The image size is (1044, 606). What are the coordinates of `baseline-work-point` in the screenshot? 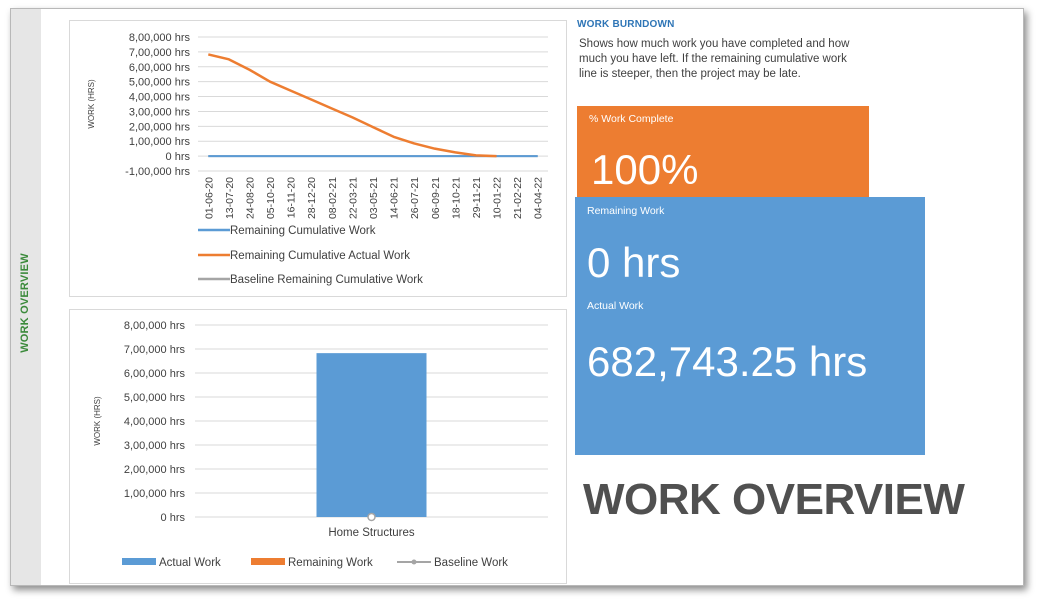 It's located at (371, 517).